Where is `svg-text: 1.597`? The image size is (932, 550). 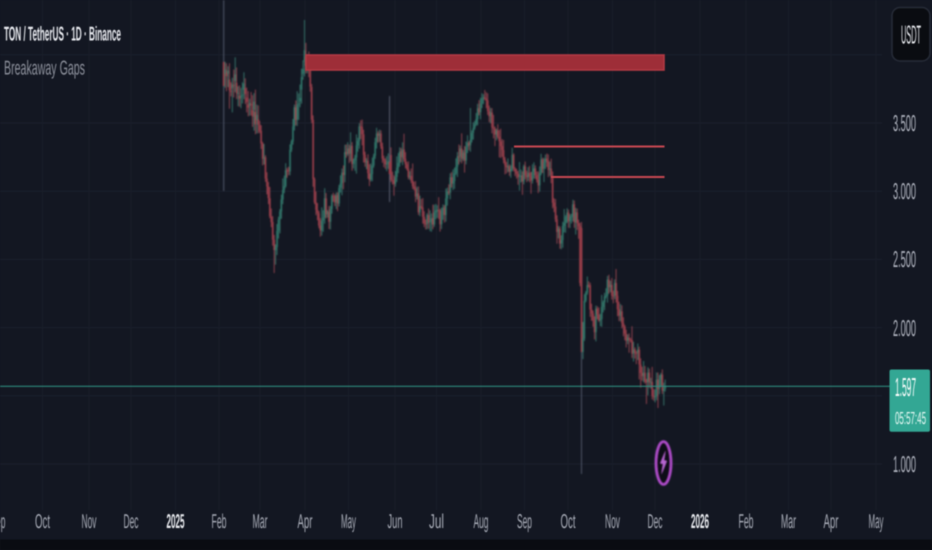
svg-text: 1.597 is located at coordinates (905, 387).